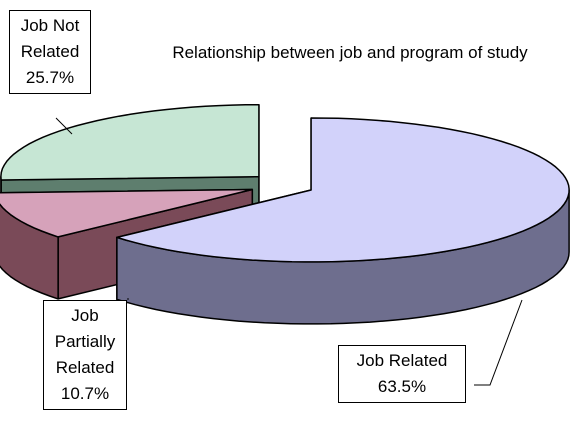 The image size is (585, 438). What do you see at coordinates (50, 38) in the screenshot?
I see `category-label: Job Not Related` at bounding box center [50, 38].